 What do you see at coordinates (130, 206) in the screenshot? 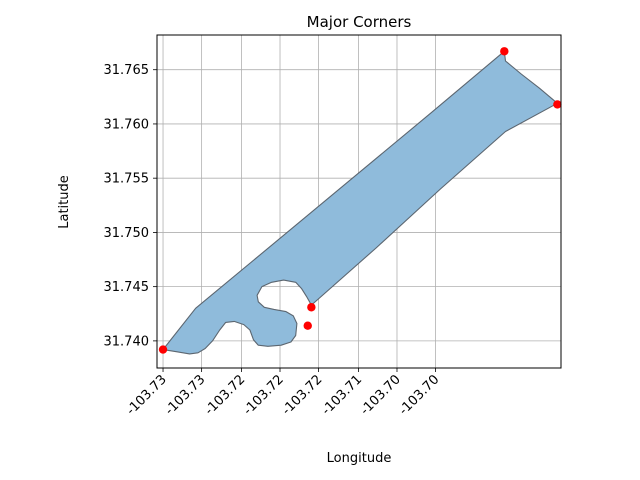
I see `y-axis: 31.740 31.745 31.750 31.755 31.760 31.765` at bounding box center [130, 206].